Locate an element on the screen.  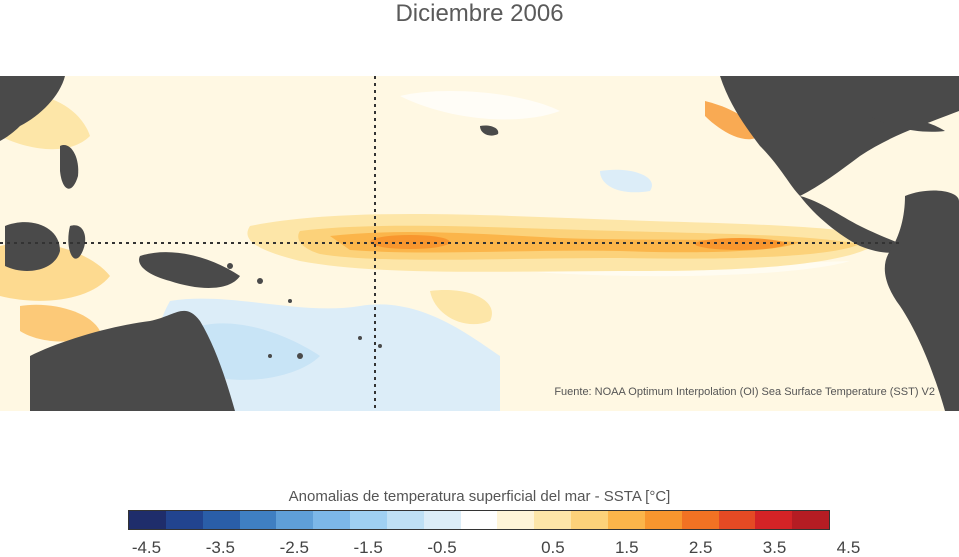
colorbar-tick-label: 0.5 is located at coordinates (553, 547).